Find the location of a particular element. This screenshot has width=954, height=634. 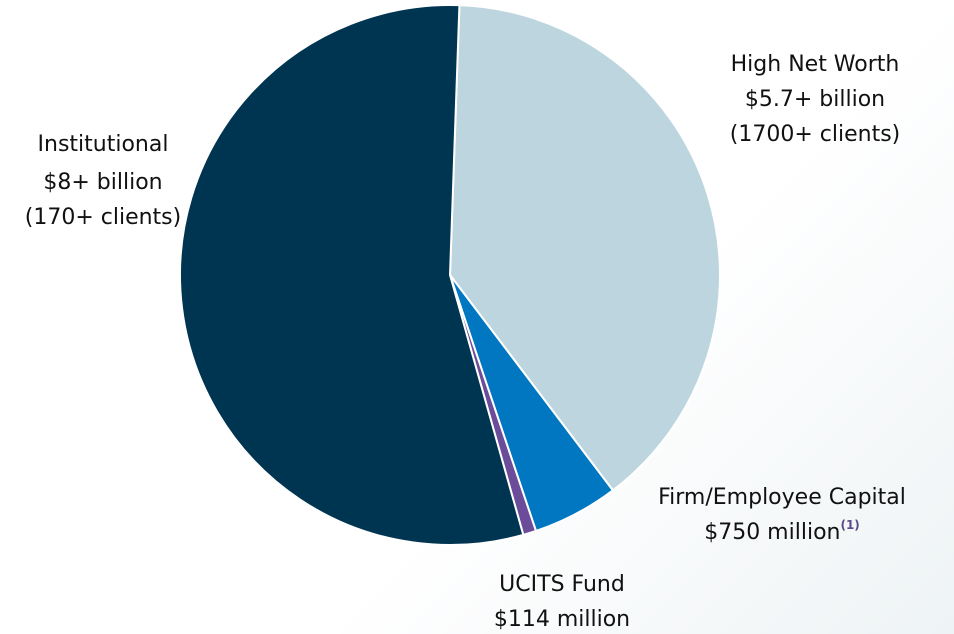

value-label: $114 million is located at coordinates (562, 619).